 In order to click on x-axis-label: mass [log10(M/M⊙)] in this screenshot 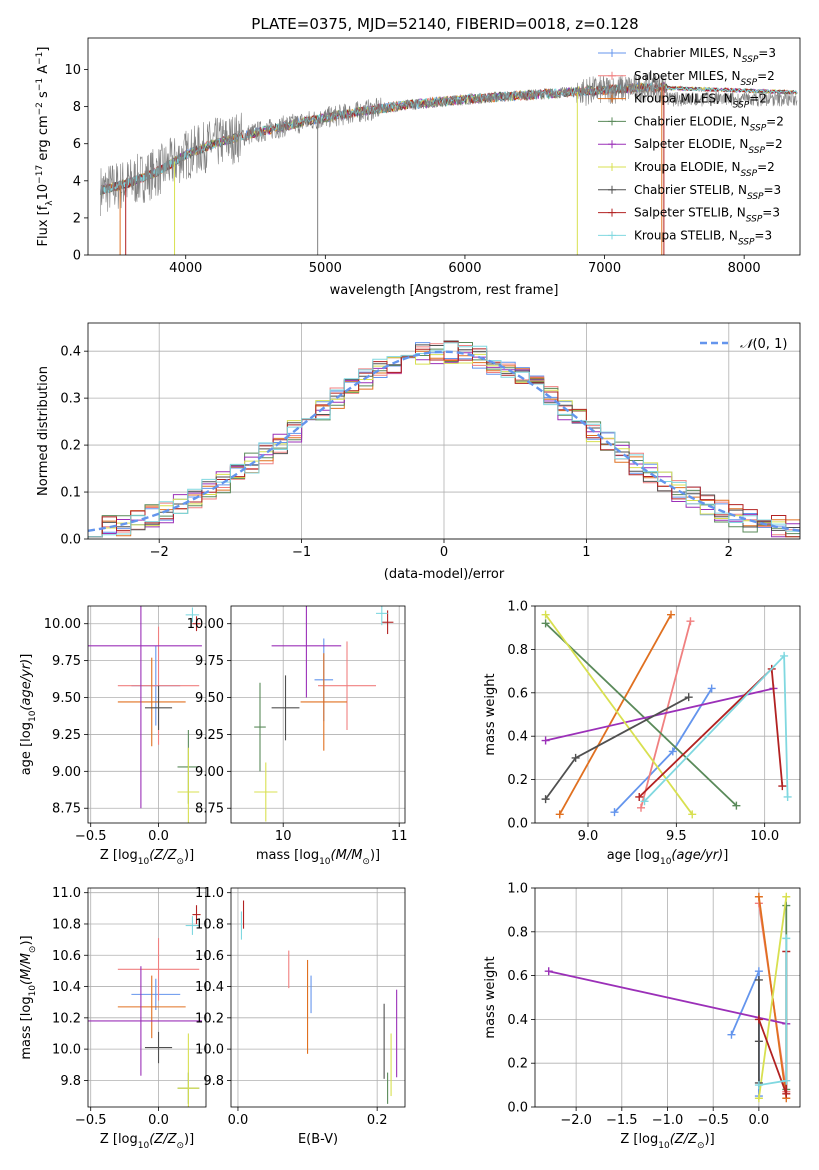, I will do `click(318, 857)`.